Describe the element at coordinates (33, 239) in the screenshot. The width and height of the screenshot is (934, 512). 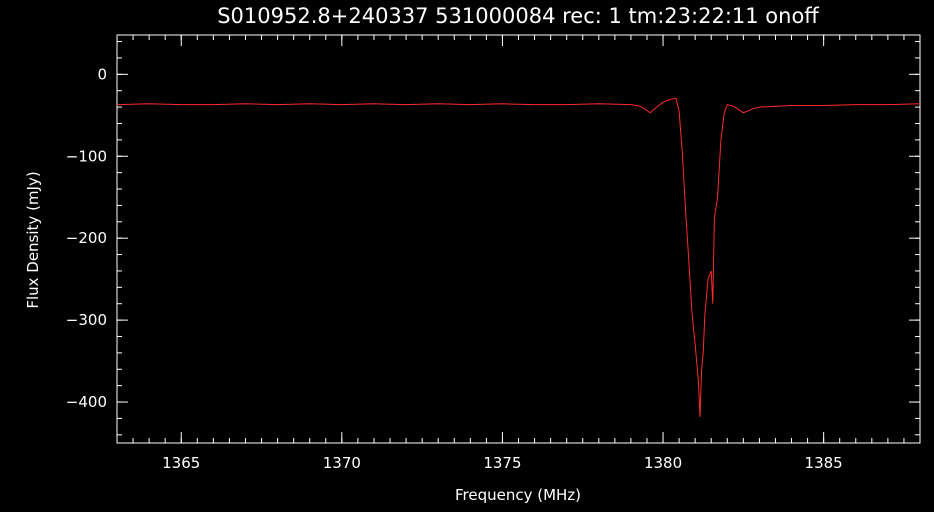
I see `y-axis-label: Flux Density (mJy)` at that location.